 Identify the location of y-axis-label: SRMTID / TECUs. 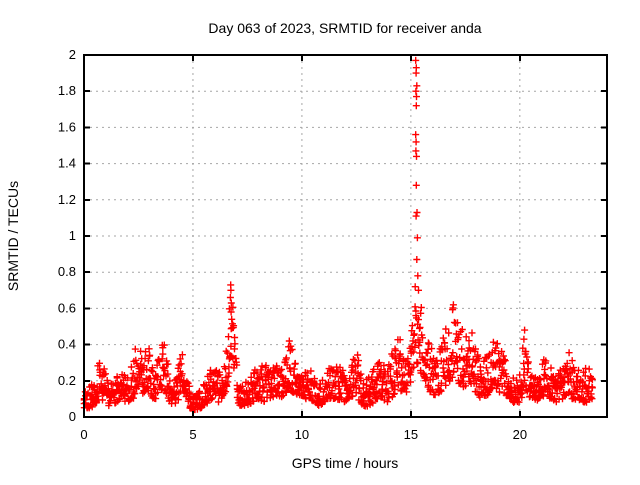
(13, 236).